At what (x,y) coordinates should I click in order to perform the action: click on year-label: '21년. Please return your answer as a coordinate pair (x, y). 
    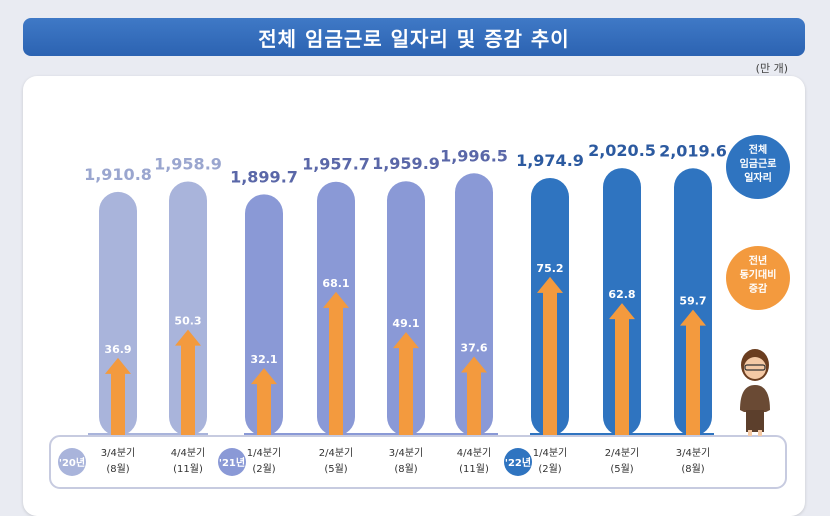
    Looking at the image, I should click on (232, 462).